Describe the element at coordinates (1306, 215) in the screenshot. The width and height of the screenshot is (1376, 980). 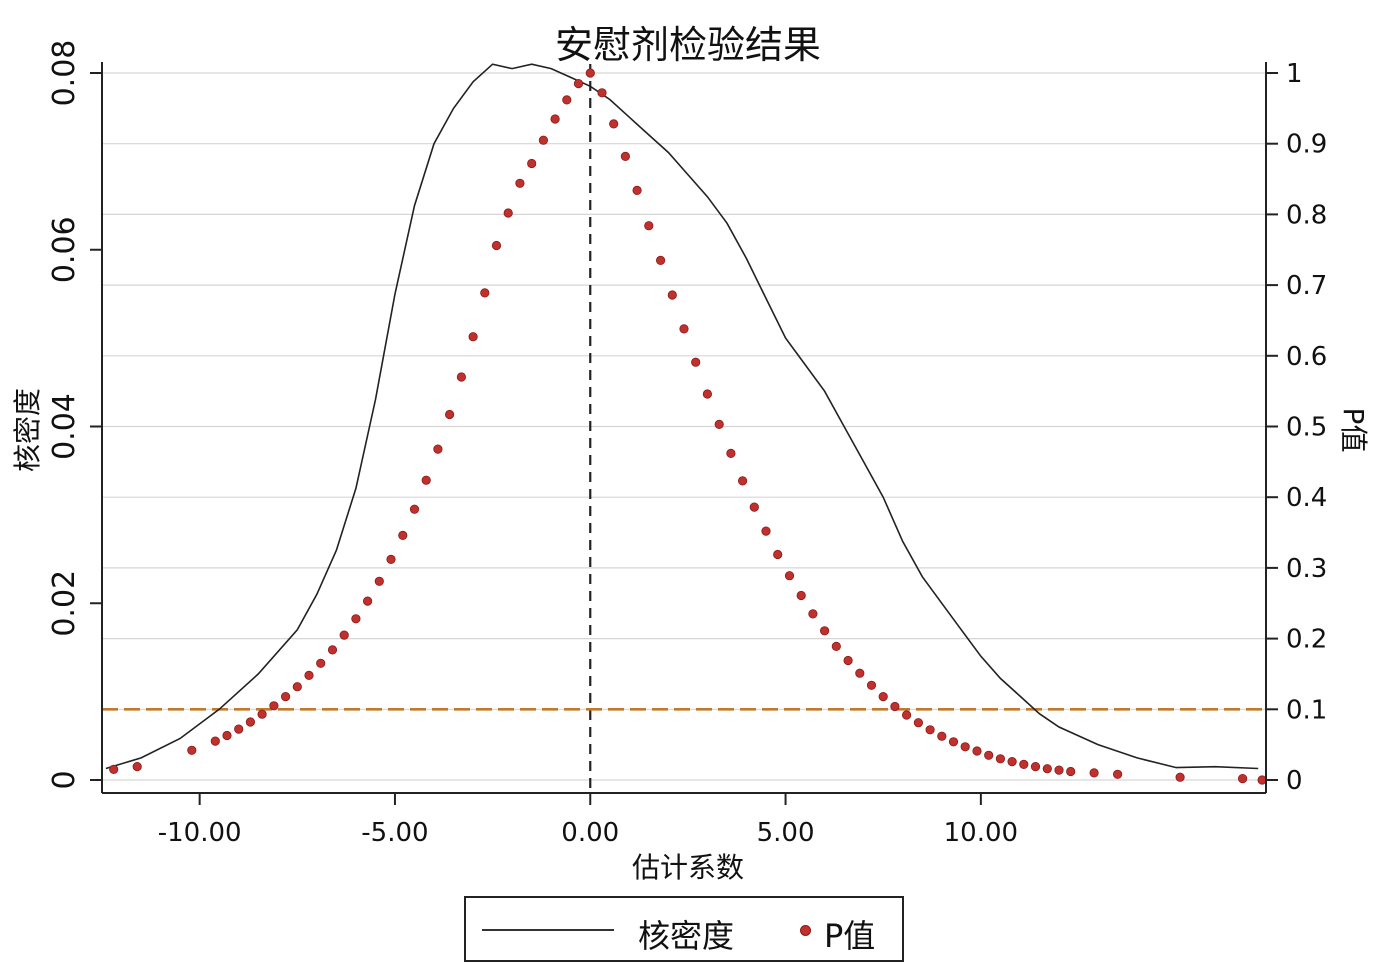
I see `y-right-tick-label: 0.8` at that location.